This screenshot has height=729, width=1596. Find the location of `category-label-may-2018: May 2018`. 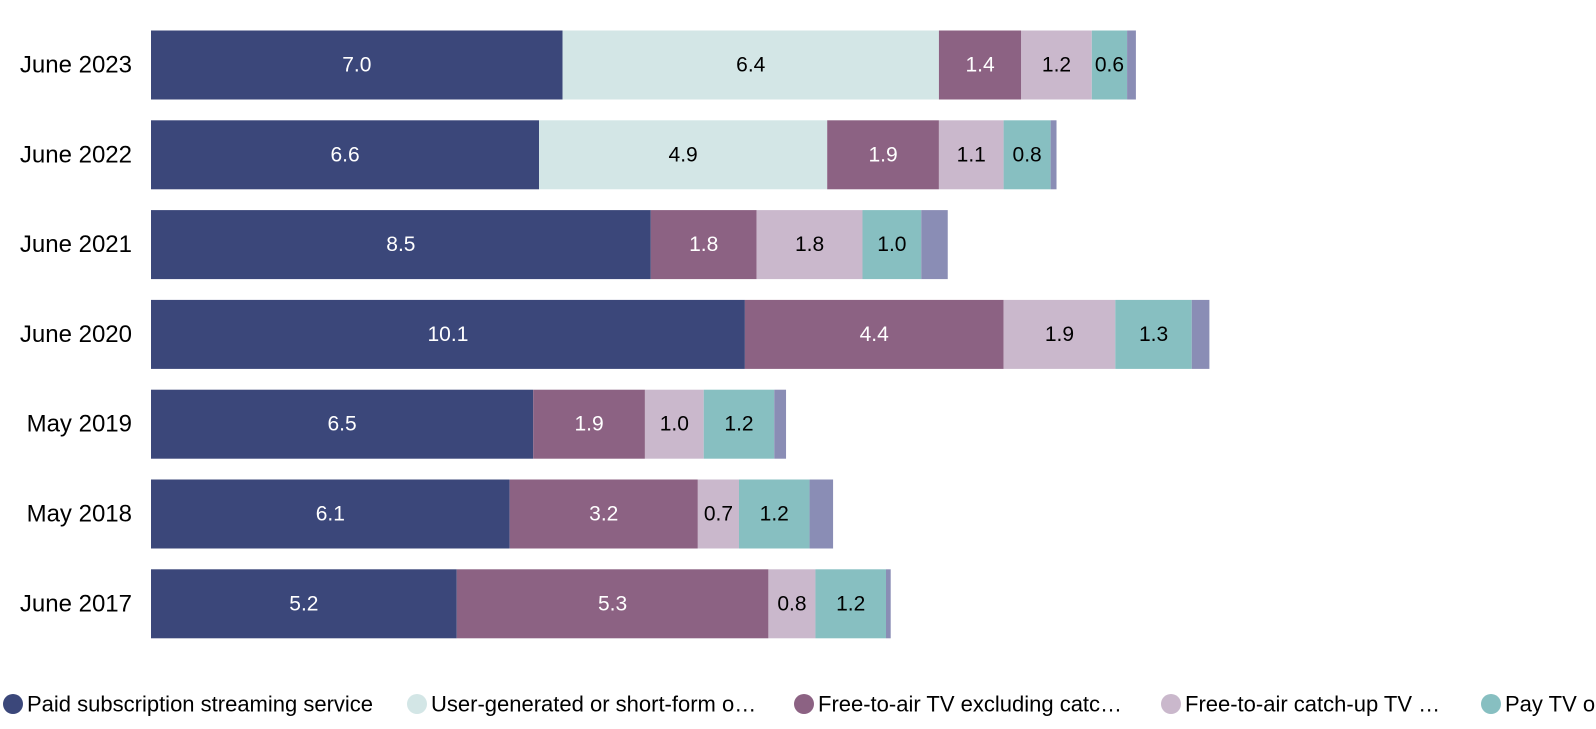

category-label-may-2018: May 2018 is located at coordinates (79, 514).